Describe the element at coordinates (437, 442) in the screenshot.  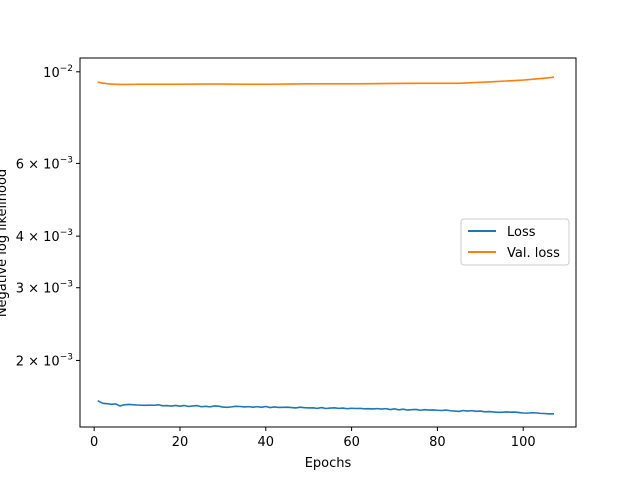
I see `x-tick-label: 80` at that location.